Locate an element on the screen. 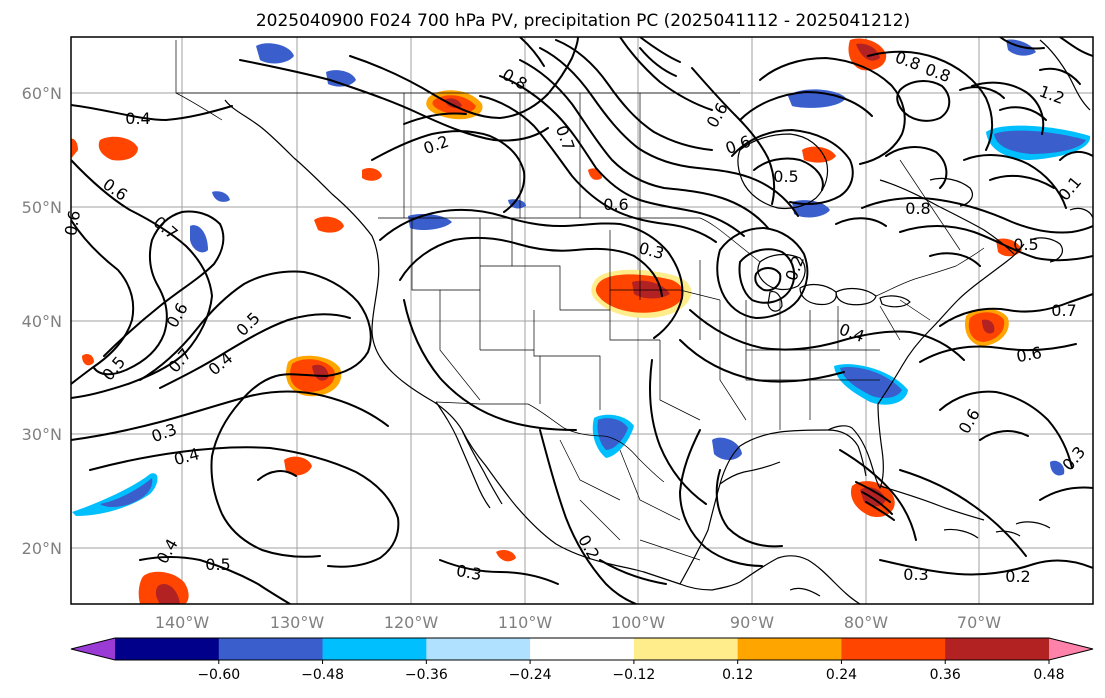 The image size is (1105, 698). colorbar-tick-label: −0.36 is located at coordinates (426, 675).